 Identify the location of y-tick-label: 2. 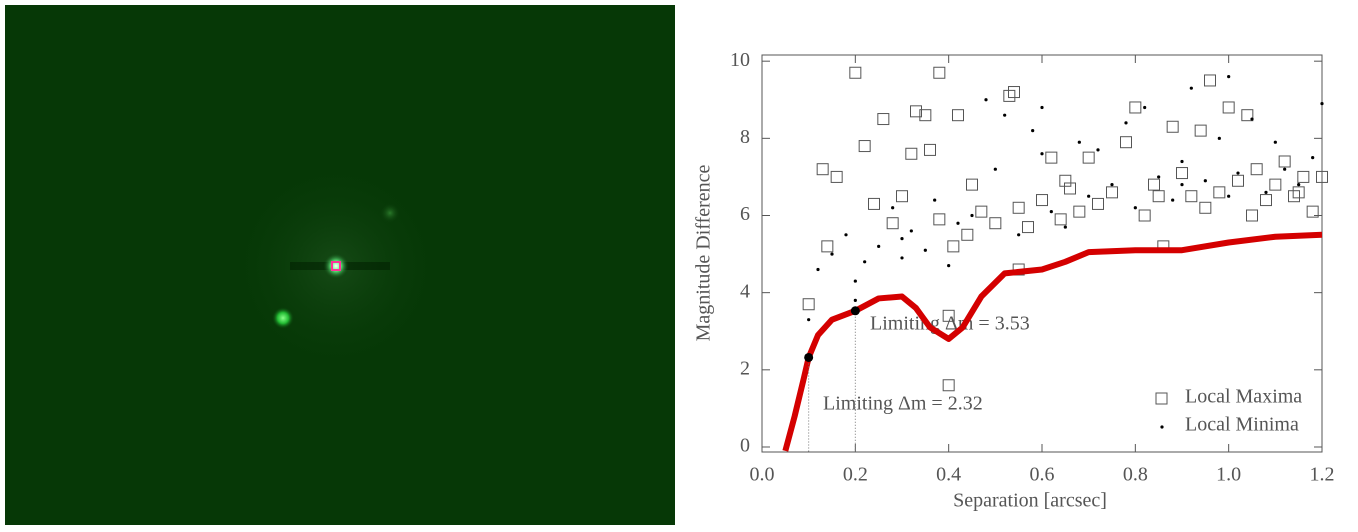
(745, 368).